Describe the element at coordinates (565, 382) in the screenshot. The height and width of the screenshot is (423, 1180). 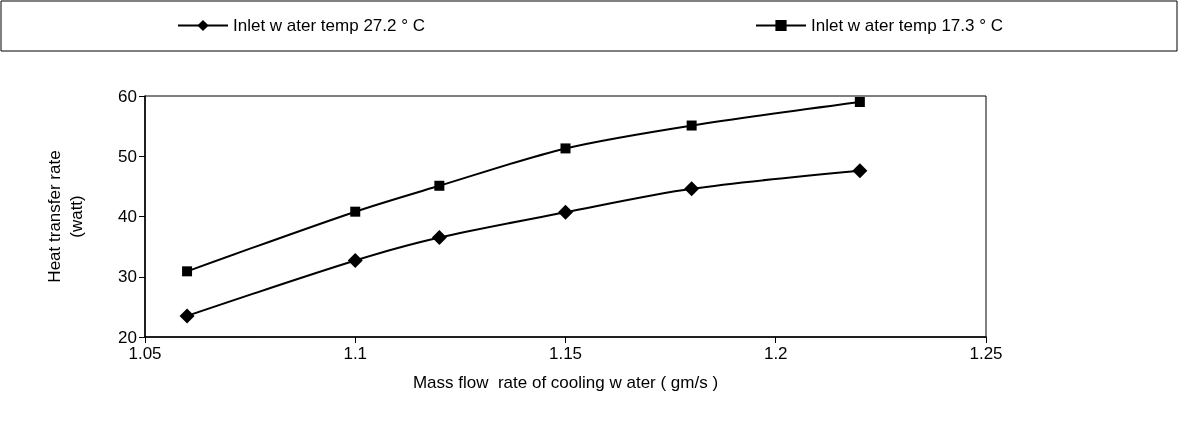
I see `x-axis-title: Mass flow rate of cooling w ater ( gm/s )` at that location.